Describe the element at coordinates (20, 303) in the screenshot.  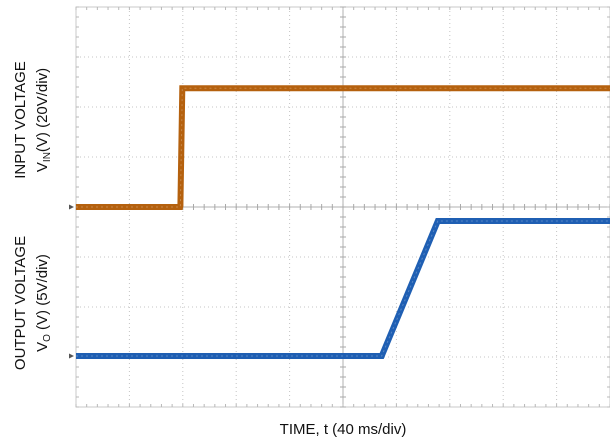
I see `output-voltage-label: OUTPUT VOLTAGE` at that location.